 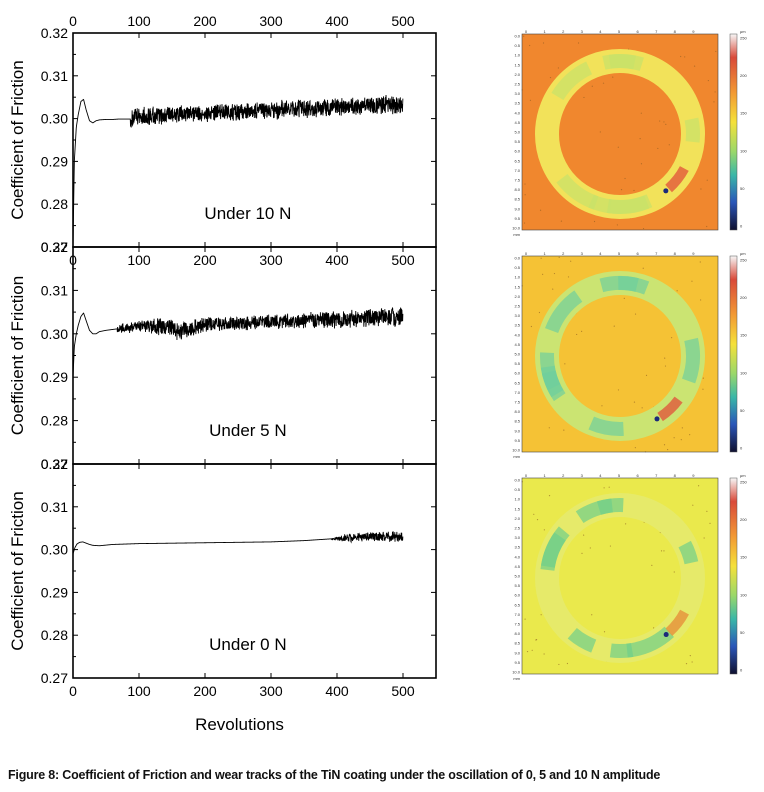 What do you see at coordinates (517, 112) in the screenshot?
I see `map-y-tick-label: 4.0` at bounding box center [517, 112].